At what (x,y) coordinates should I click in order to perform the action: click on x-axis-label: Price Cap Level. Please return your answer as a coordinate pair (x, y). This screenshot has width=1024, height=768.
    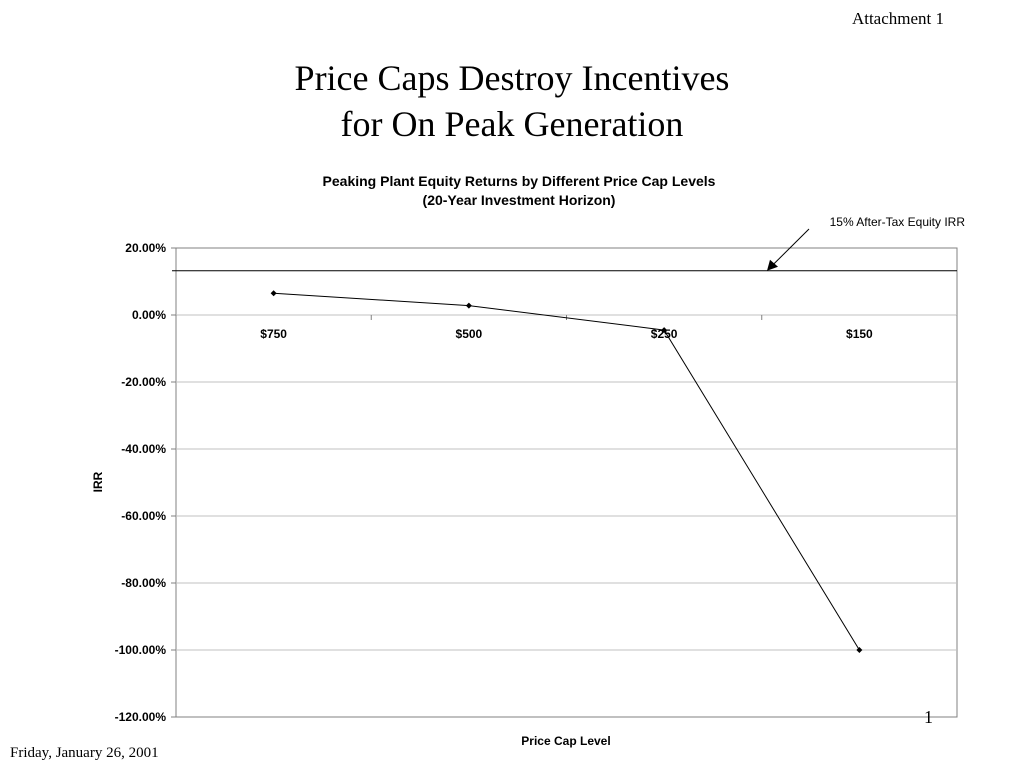
    Looking at the image, I should click on (565, 741).